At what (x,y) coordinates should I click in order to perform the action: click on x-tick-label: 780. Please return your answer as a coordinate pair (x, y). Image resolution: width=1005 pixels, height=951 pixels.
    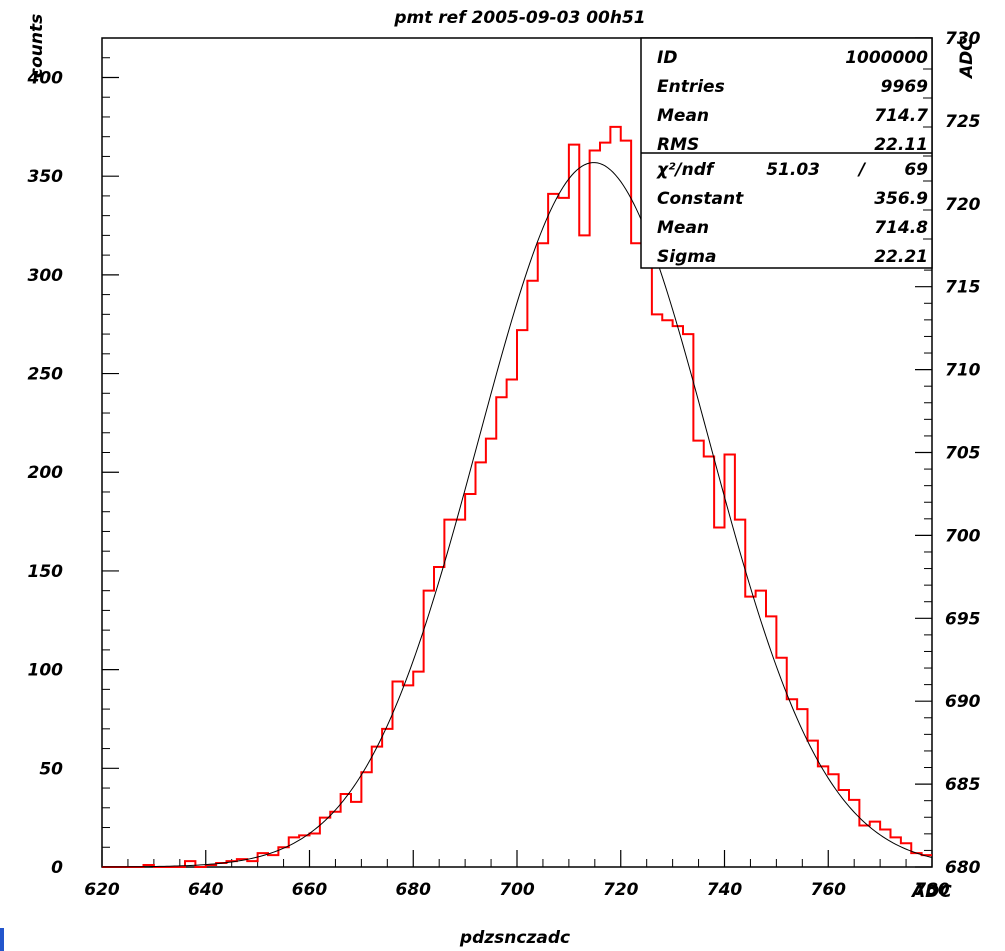
    Looking at the image, I should click on (932, 890).